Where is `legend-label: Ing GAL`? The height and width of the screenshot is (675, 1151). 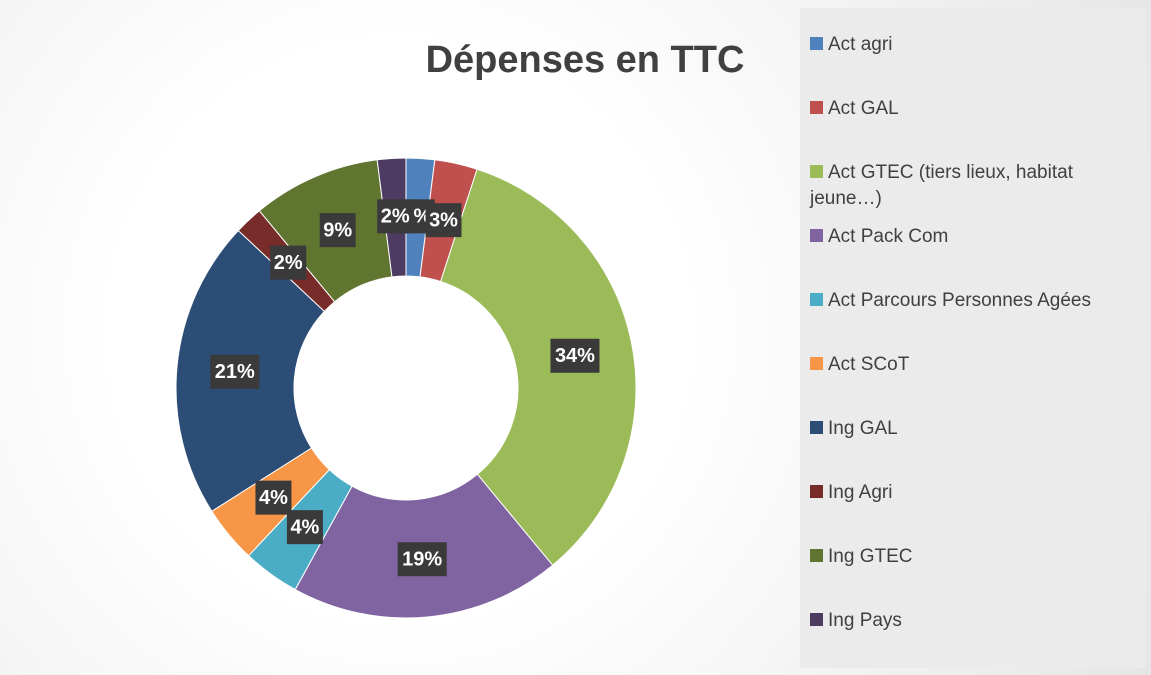 legend-label: Ing GAL is located at coordinates (863, 428).